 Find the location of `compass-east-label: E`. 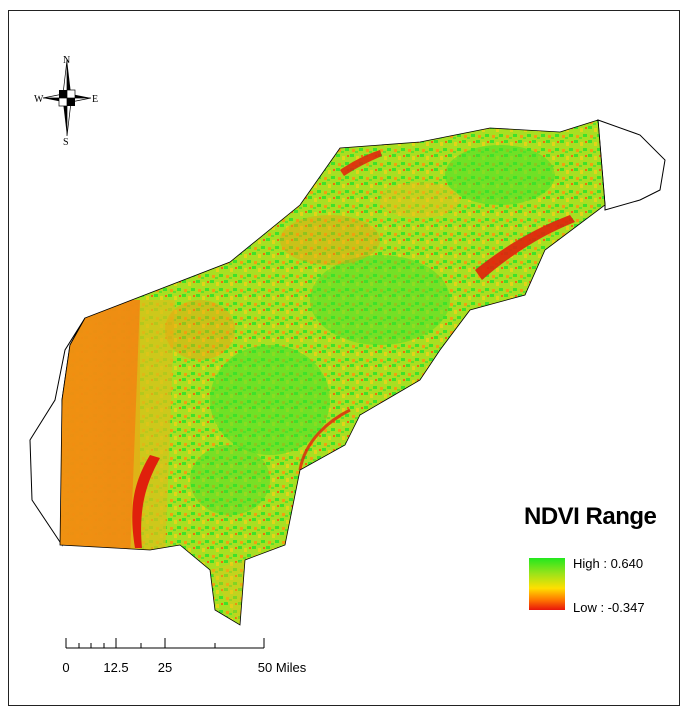

compass-east-label: E is located at coordinates (95, 99).